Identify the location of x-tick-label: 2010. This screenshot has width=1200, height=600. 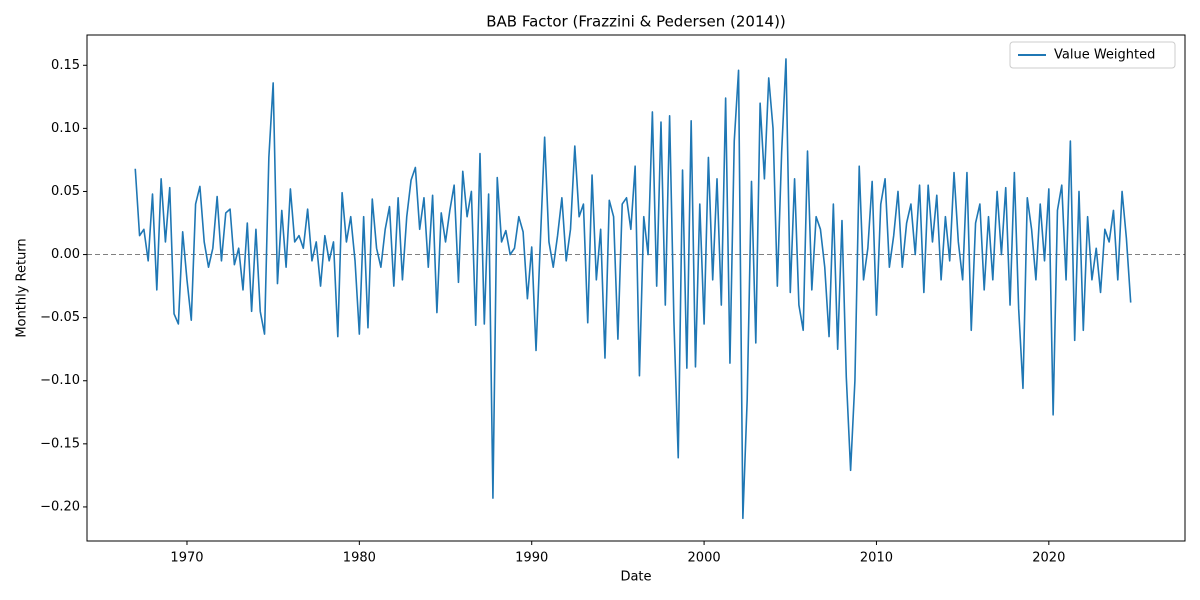
(876, 558).